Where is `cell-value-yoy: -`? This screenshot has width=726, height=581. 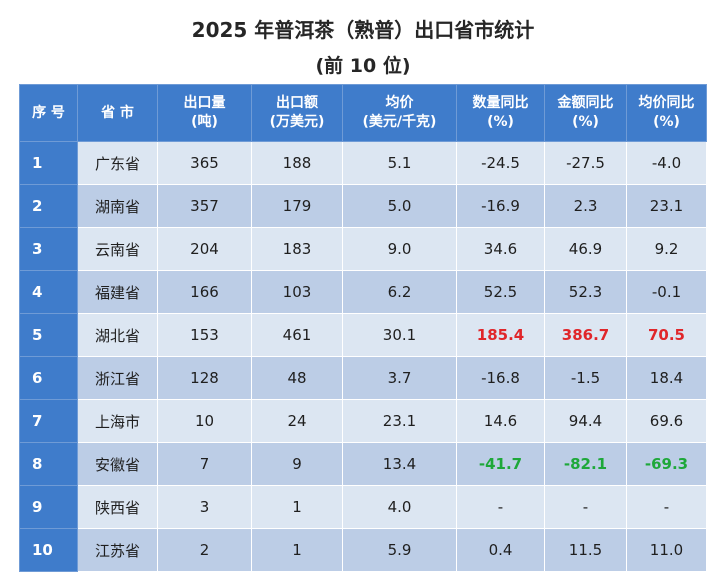 cell-value-yoy: - is located at coordinates (585, 507).